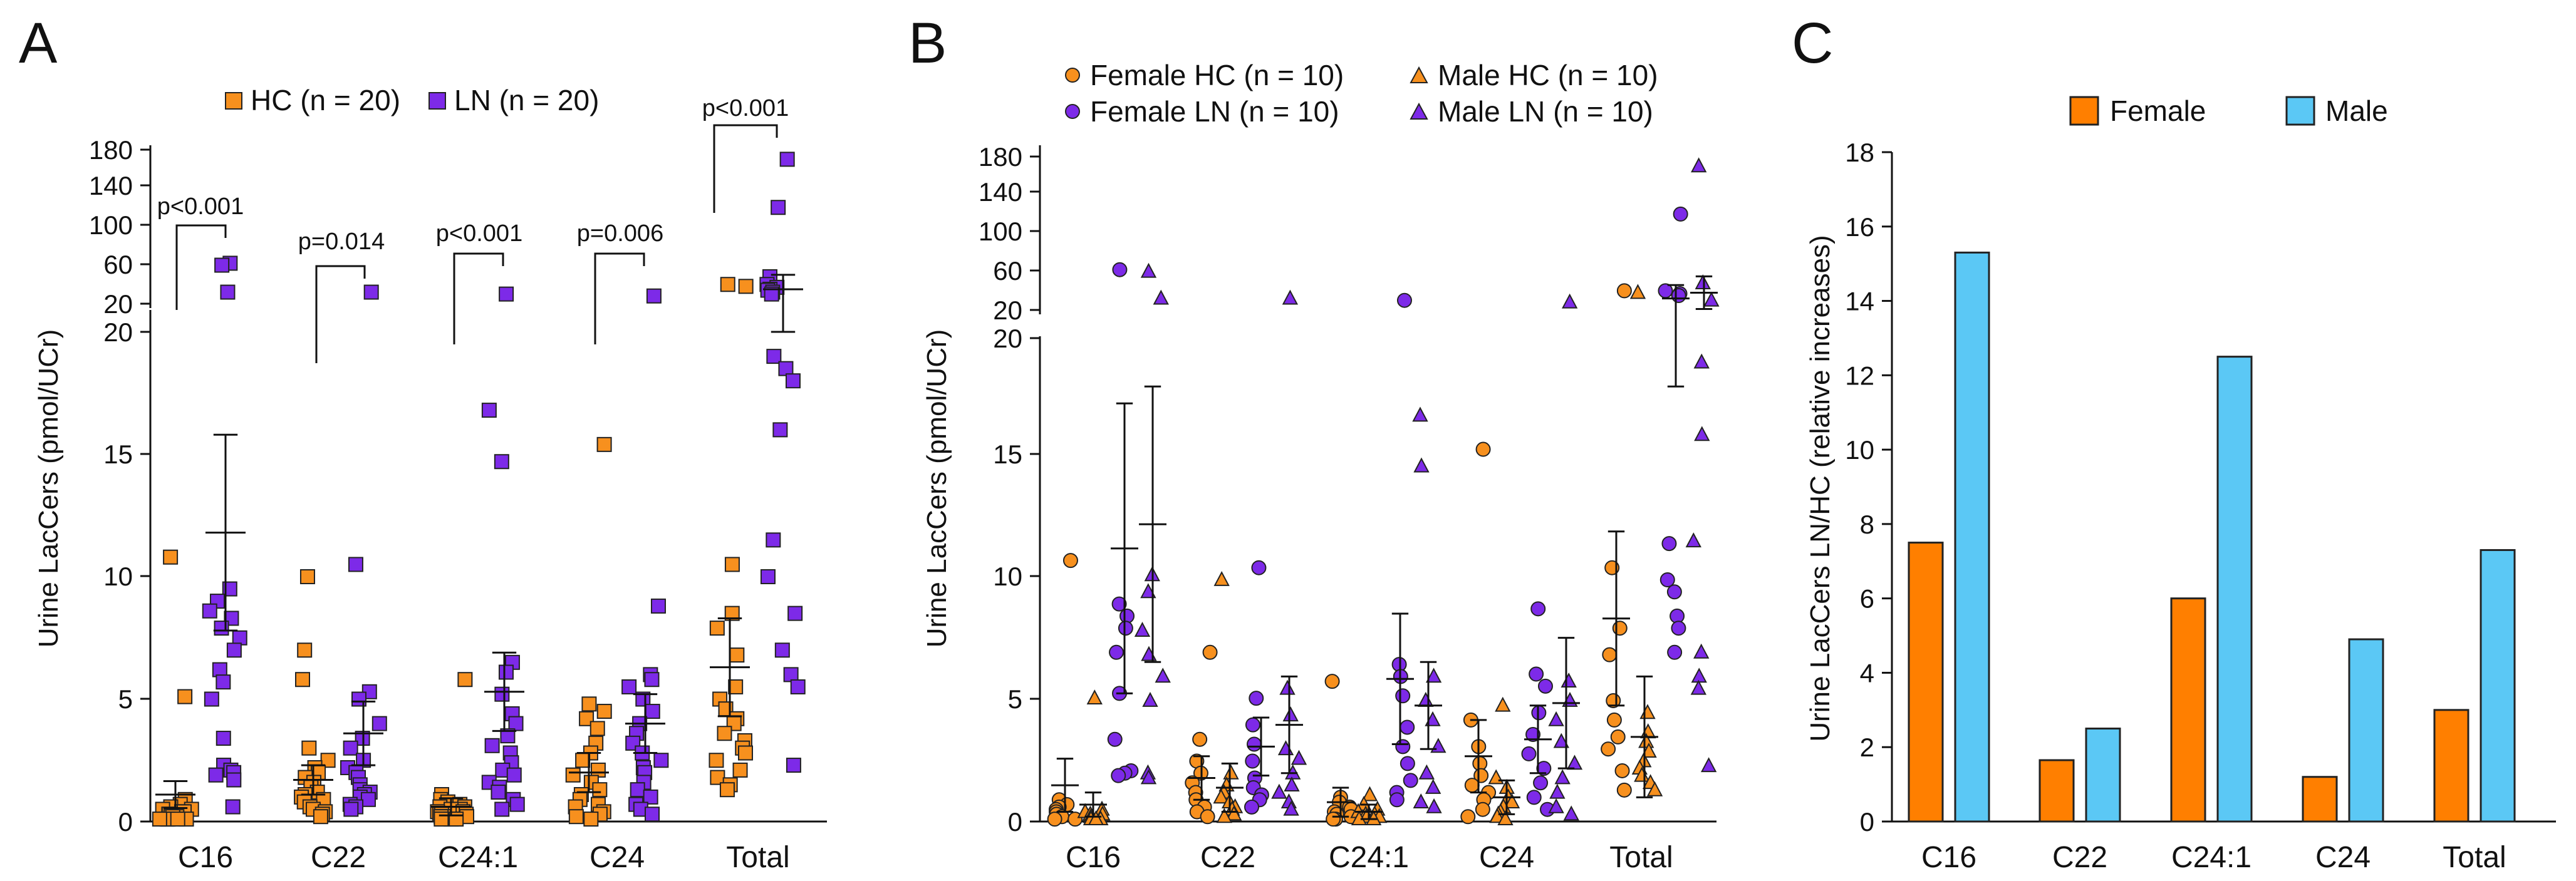 The height and width of the screenshot is (881, 2576). Describe the element at coordinates (38, 43) in the screenshot. I see `panel-letter-a: A` at that location.